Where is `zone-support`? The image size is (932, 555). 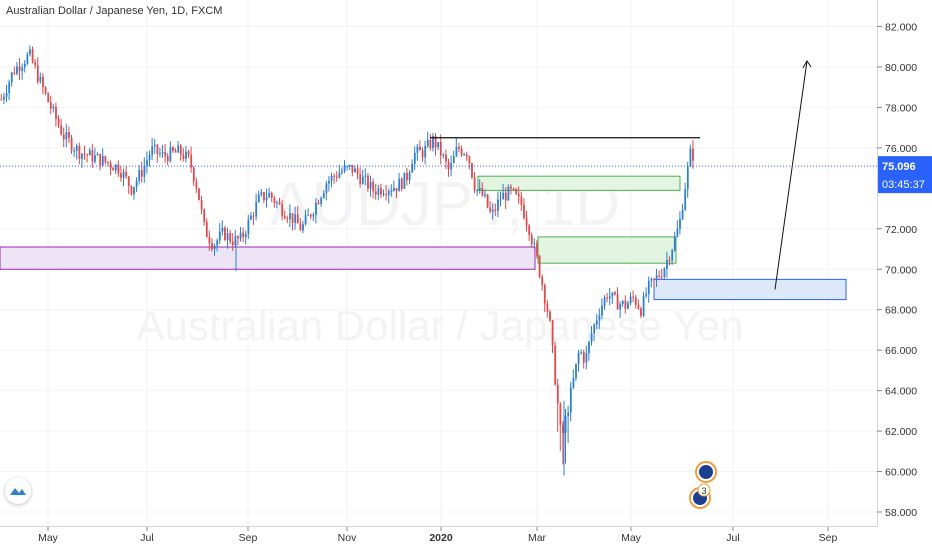
zone-support is located at coordinates (268, 258).